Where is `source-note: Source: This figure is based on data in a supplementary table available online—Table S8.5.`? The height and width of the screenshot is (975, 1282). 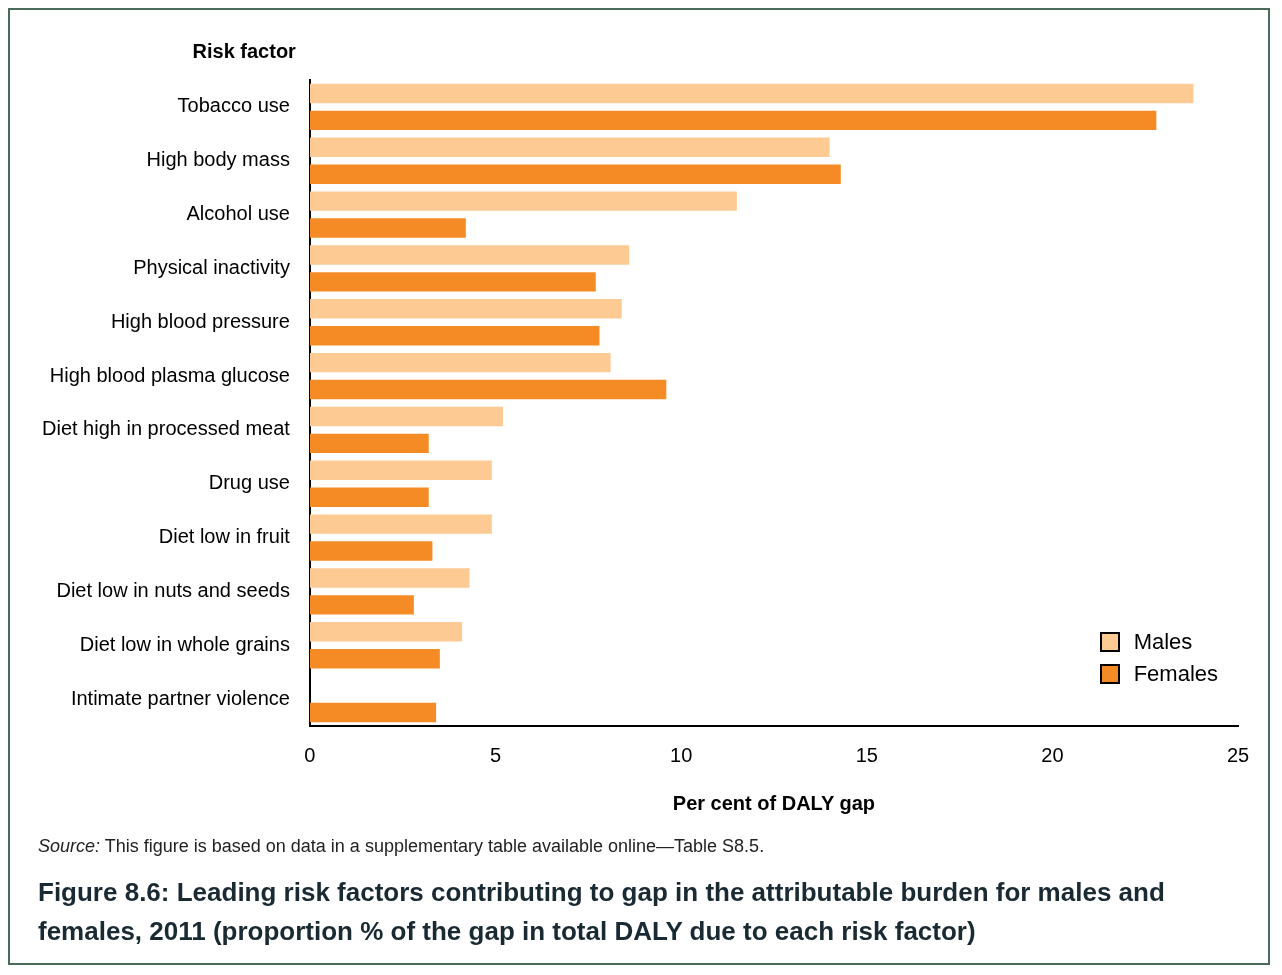
source-note: Source: This figure is based on data in a supplementary table available online—Table S8.5. is located at coordinates (401, 846).